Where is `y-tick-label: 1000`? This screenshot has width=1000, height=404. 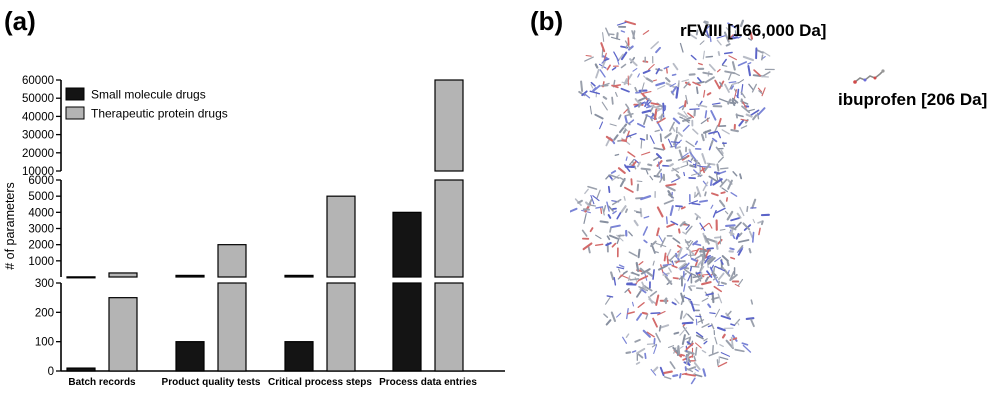 y-tick-label: 1000 is located at coordinates (41, 262).